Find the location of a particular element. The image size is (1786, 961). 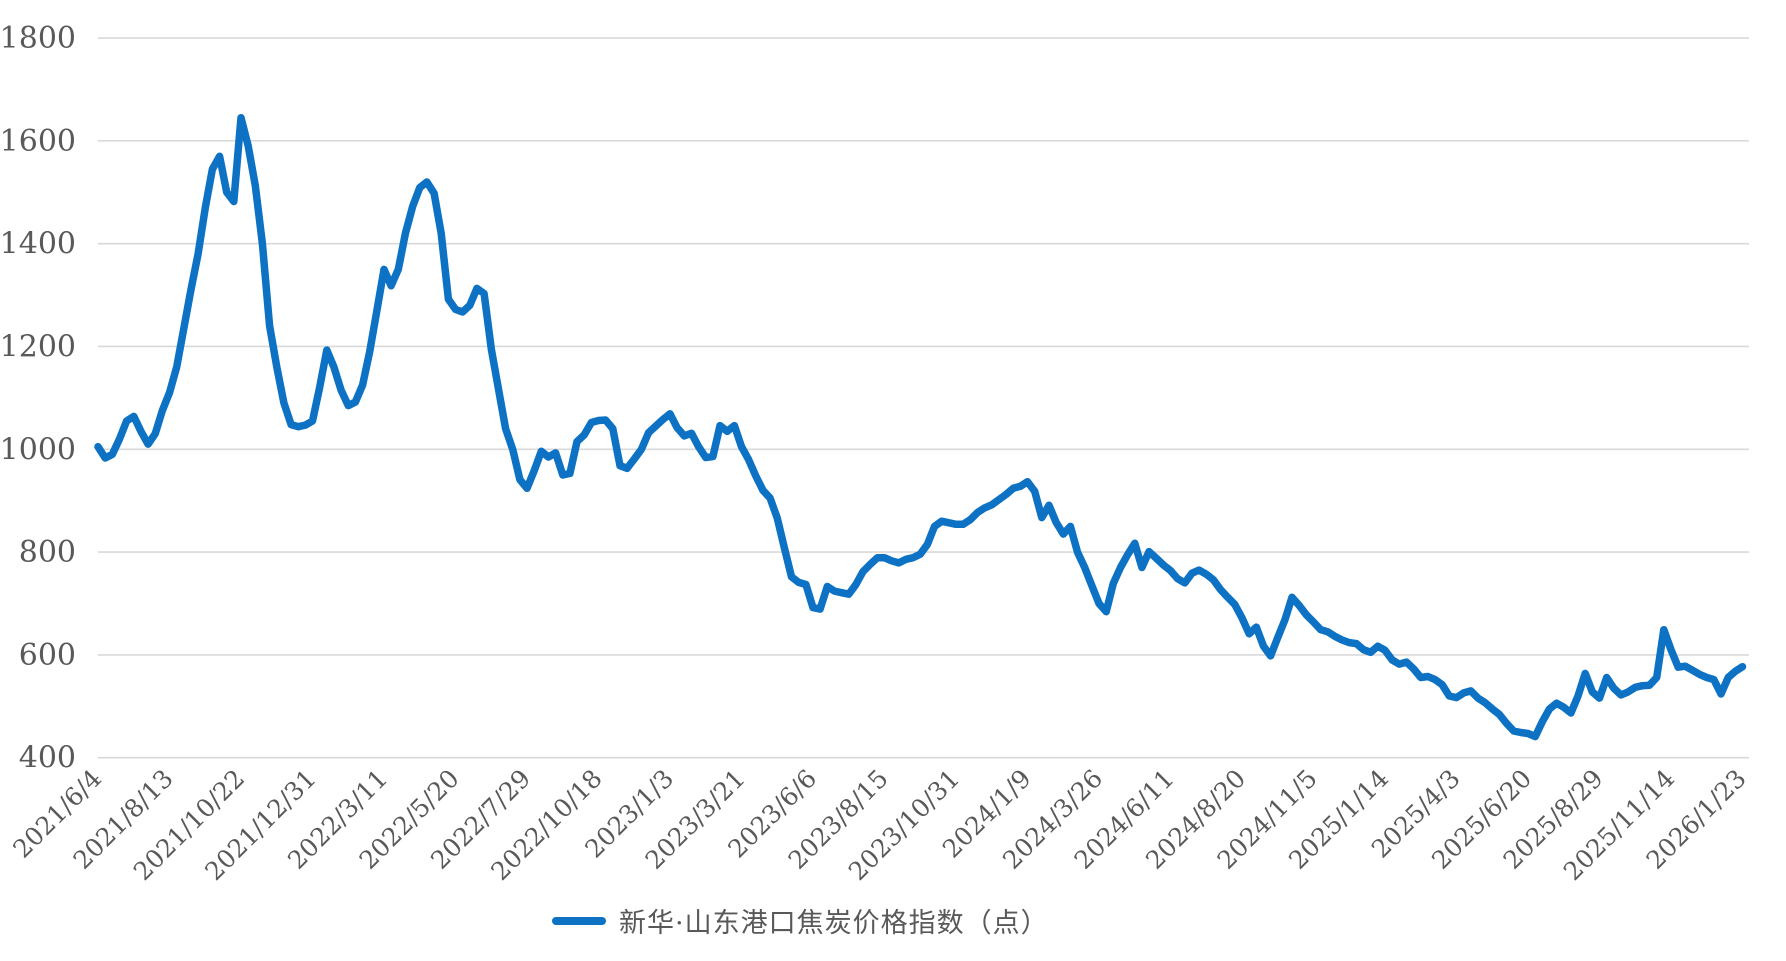

legend-line-marker is located at coordinates (579, 920).